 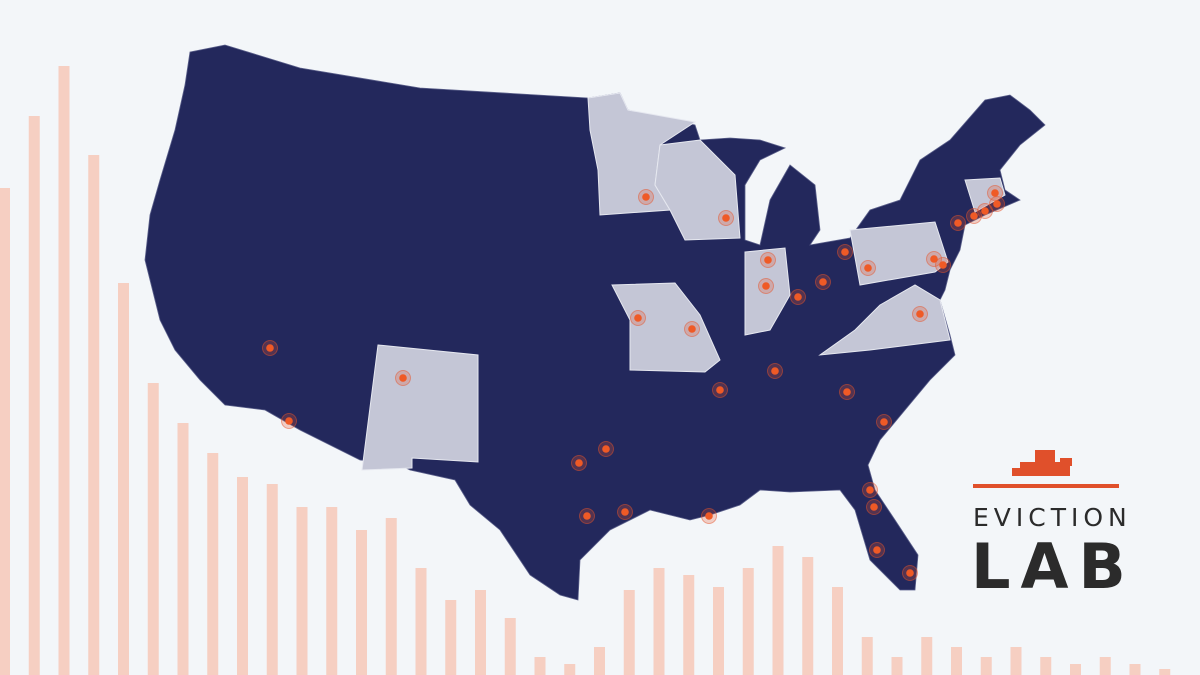 I want to click on logo-icon, so click(x=1042, y=463).